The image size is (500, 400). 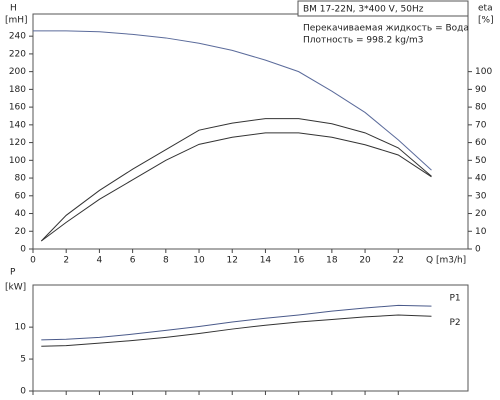 I want to click on y-tick-label: 200, so click(x=17, y=72).